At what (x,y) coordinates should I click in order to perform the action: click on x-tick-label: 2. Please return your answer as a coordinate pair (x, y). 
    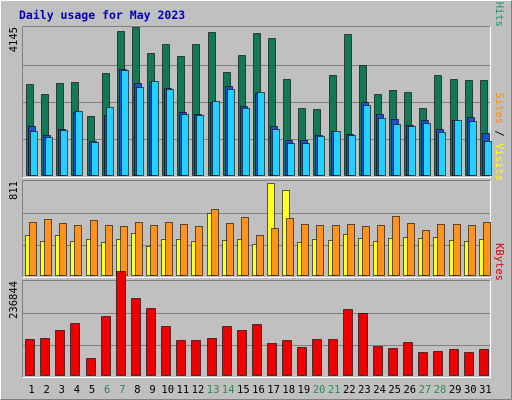
    Looking at the image, I should click on (47, 390).